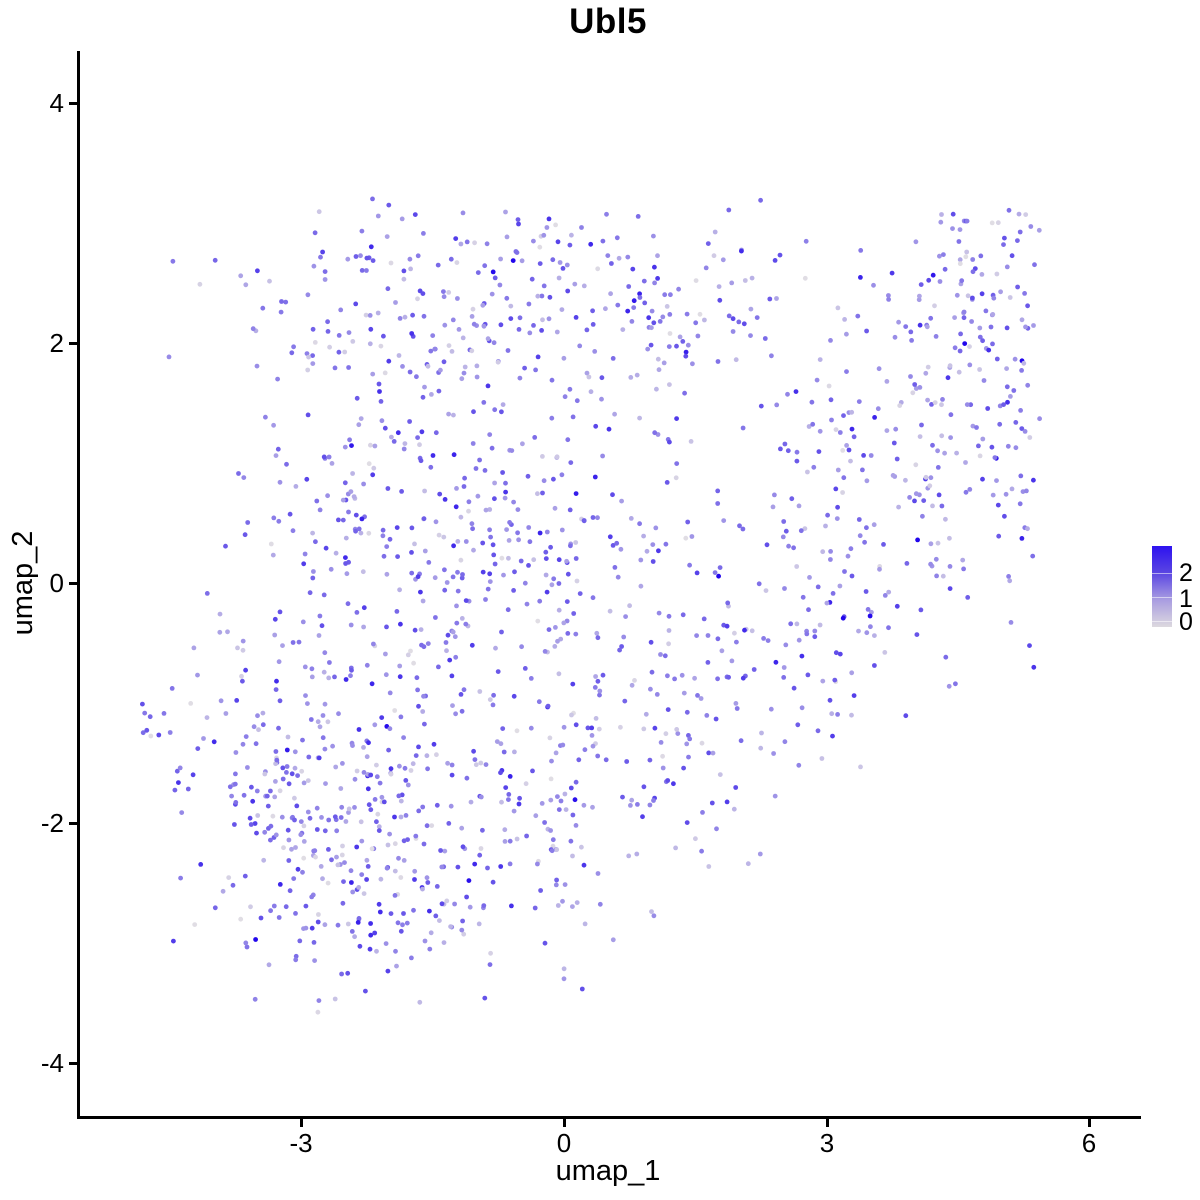 Image resolution: width=1200 pixels, height=1200 pixels. What do you see at coordinates (1186, 622) in the screenshot?
I see `legend-label-0: 0` at bounding box center [1186, 622].